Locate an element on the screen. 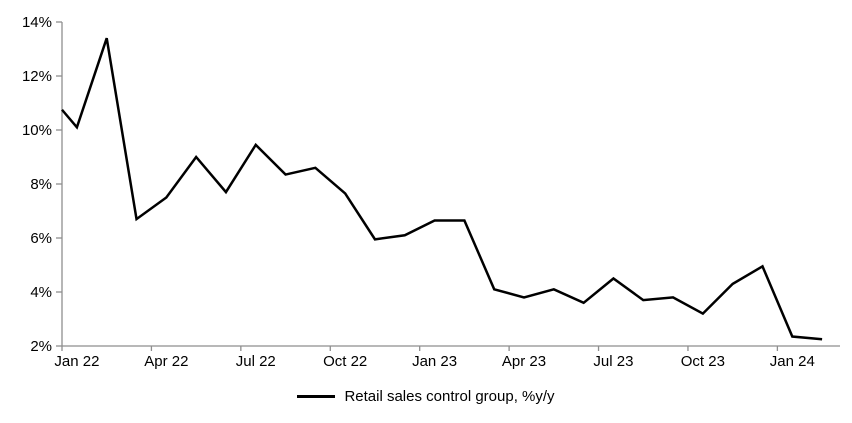  y-axis-label: 10% is located at coordinates (37, 130).